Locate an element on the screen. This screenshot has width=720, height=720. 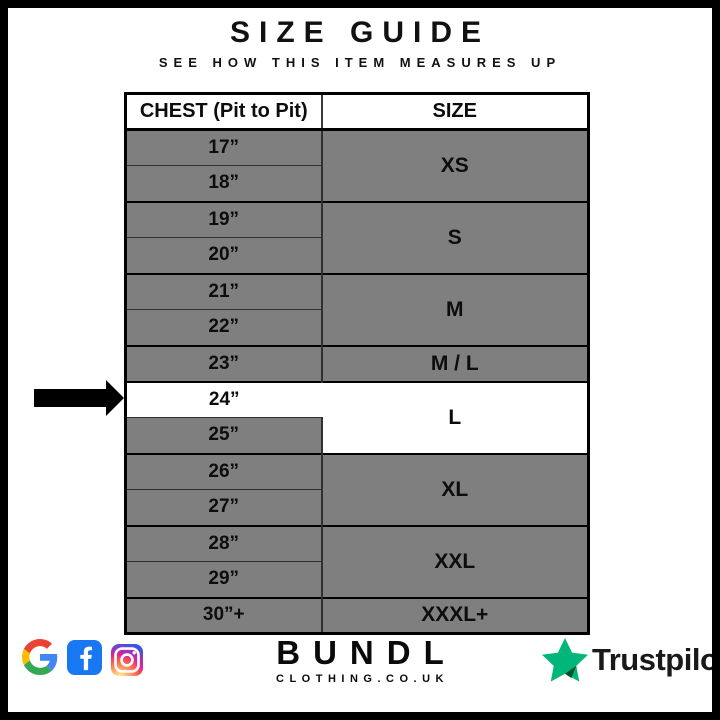
size-cell: XXL is located at coordinates (455, 561).